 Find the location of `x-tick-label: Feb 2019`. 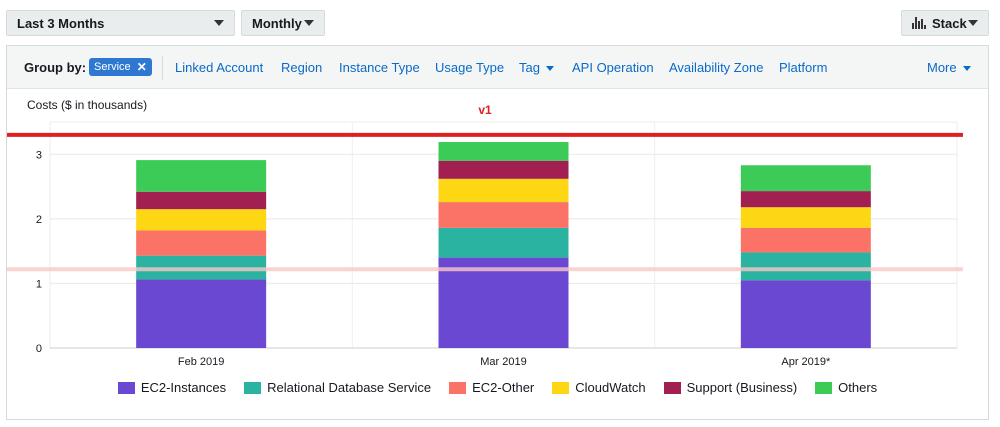

x-tick-label: Feb 2019 is located at coordinates (201, 362).